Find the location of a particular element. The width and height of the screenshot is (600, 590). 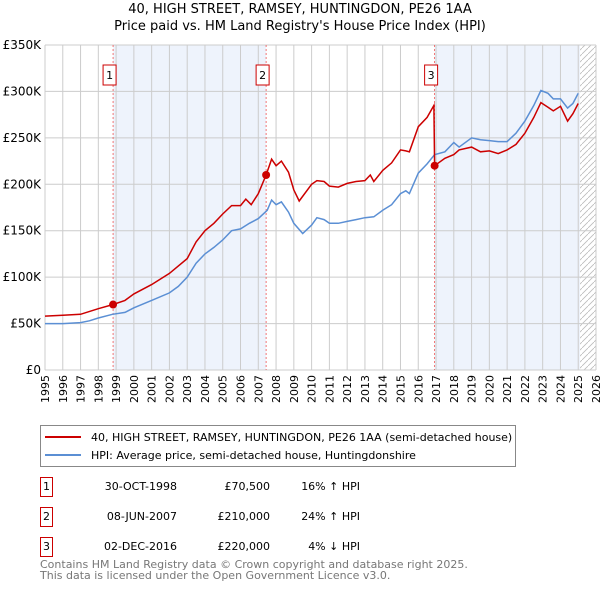

x-tick-label: 1995 is located at coordinates (45, 389).